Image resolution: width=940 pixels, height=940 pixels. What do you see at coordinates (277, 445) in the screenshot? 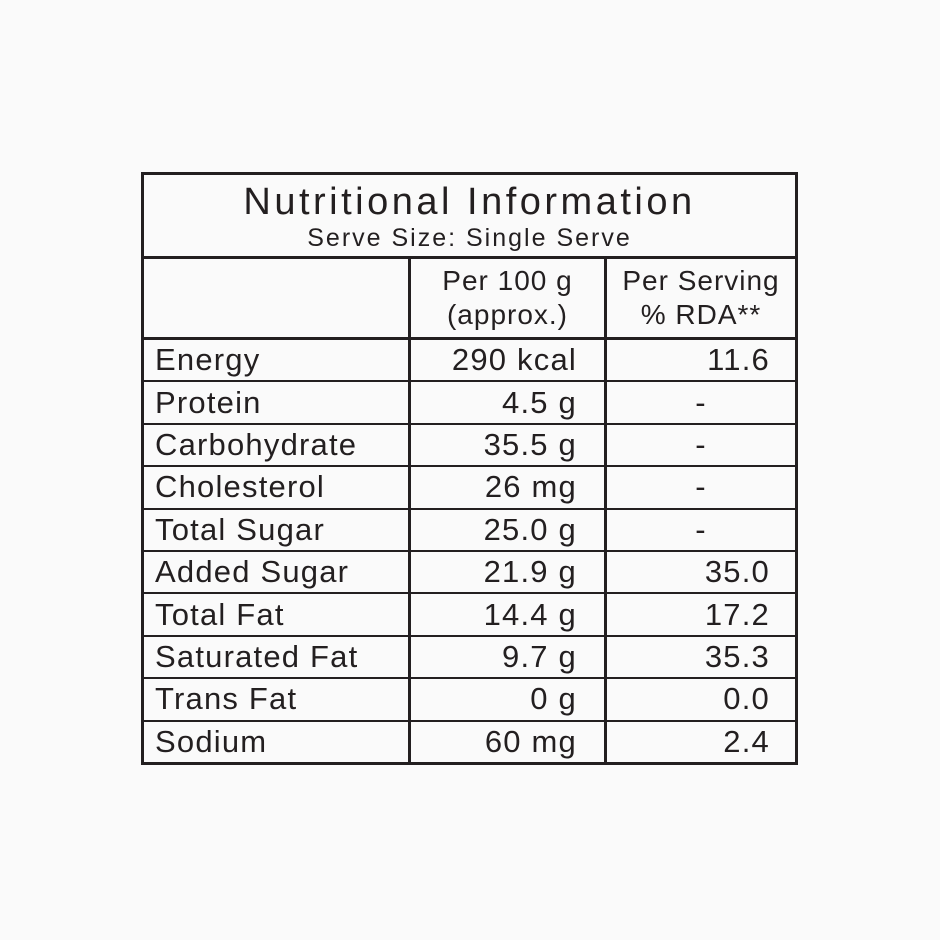
I see `nutrient-name: Carbohydrate` at bounding box center [277, 445].